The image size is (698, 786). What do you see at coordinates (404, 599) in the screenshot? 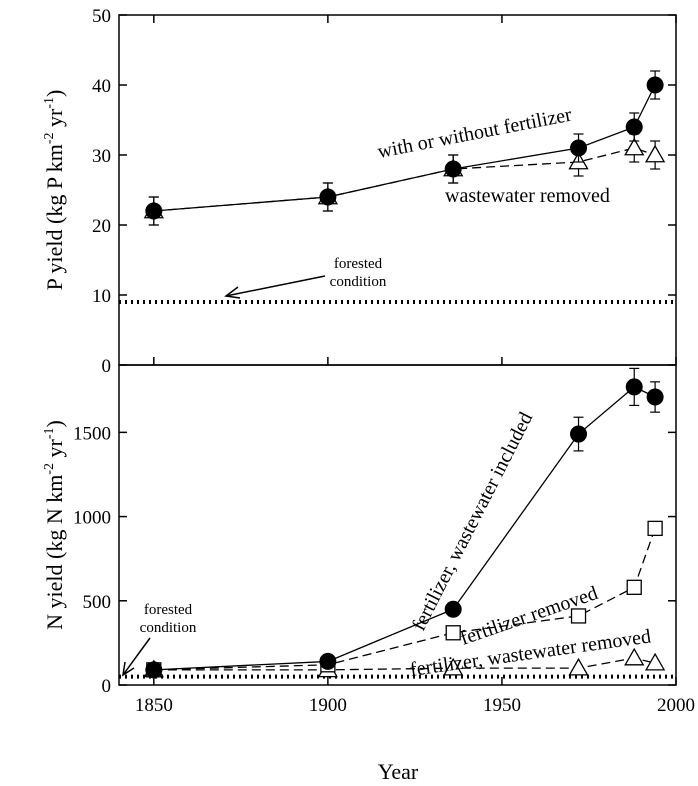
I see `bottom-series-line` at bounding box center [404, 599].